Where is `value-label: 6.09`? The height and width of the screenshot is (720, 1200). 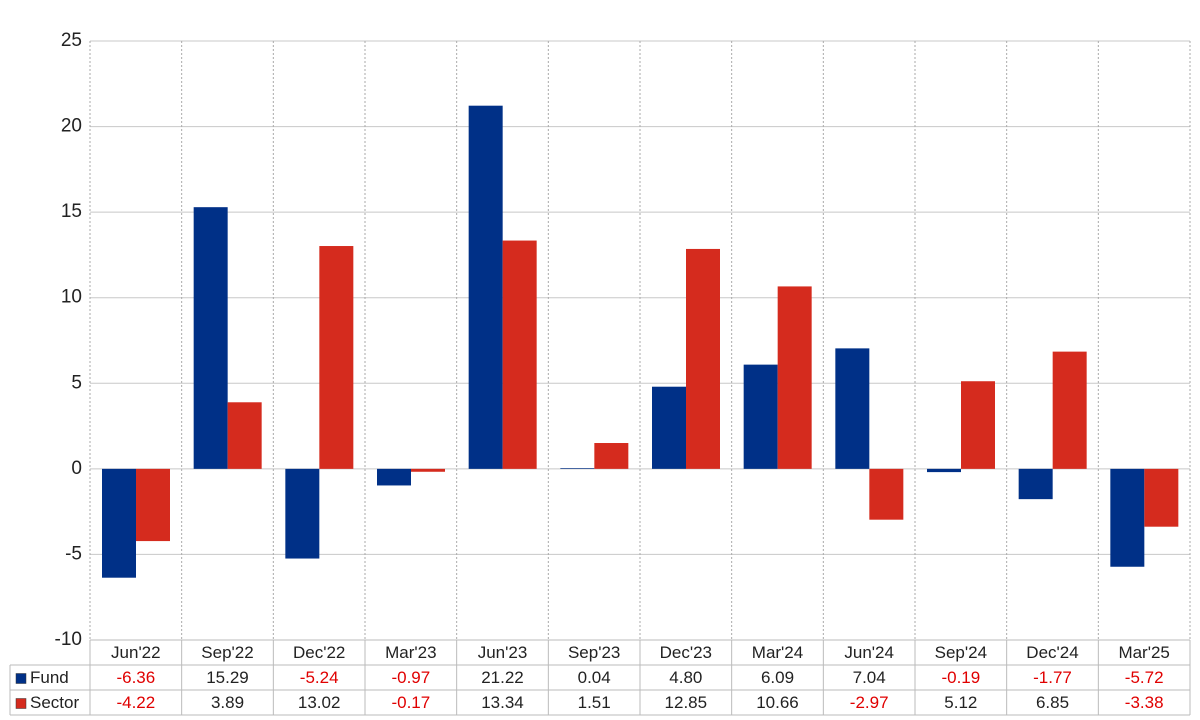 value-label: 6.09 is located at coordinates (777, 677).